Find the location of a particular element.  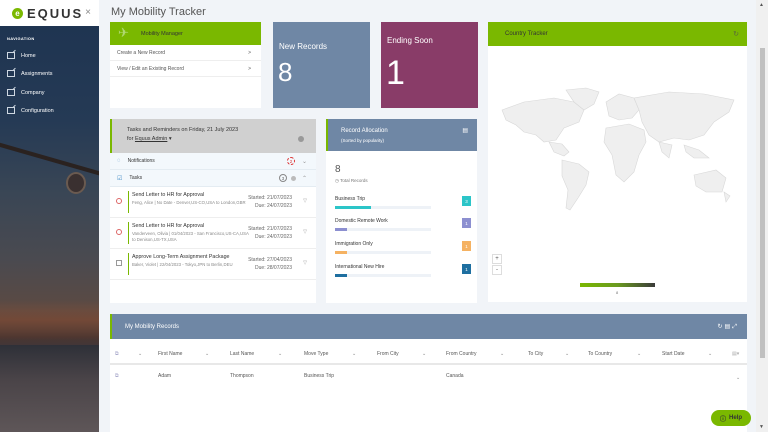

allocation-item: Immigration Only 1 is located at coordinates (405, 247).